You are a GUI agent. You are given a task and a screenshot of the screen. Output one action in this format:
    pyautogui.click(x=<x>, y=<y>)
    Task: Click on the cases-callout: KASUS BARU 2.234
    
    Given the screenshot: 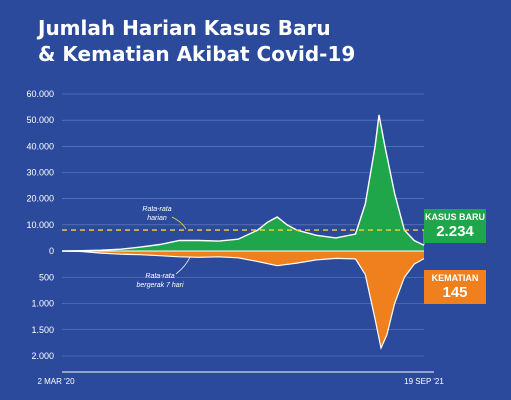 What is the action you would take?
    pyautogui.click(x=455, y=226)
    